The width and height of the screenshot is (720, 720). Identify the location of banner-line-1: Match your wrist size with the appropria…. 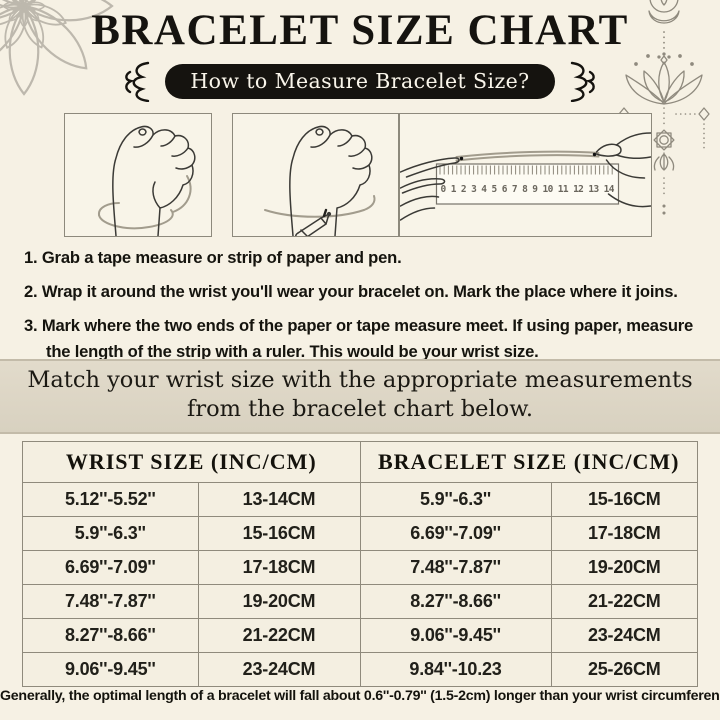
(360, 380).